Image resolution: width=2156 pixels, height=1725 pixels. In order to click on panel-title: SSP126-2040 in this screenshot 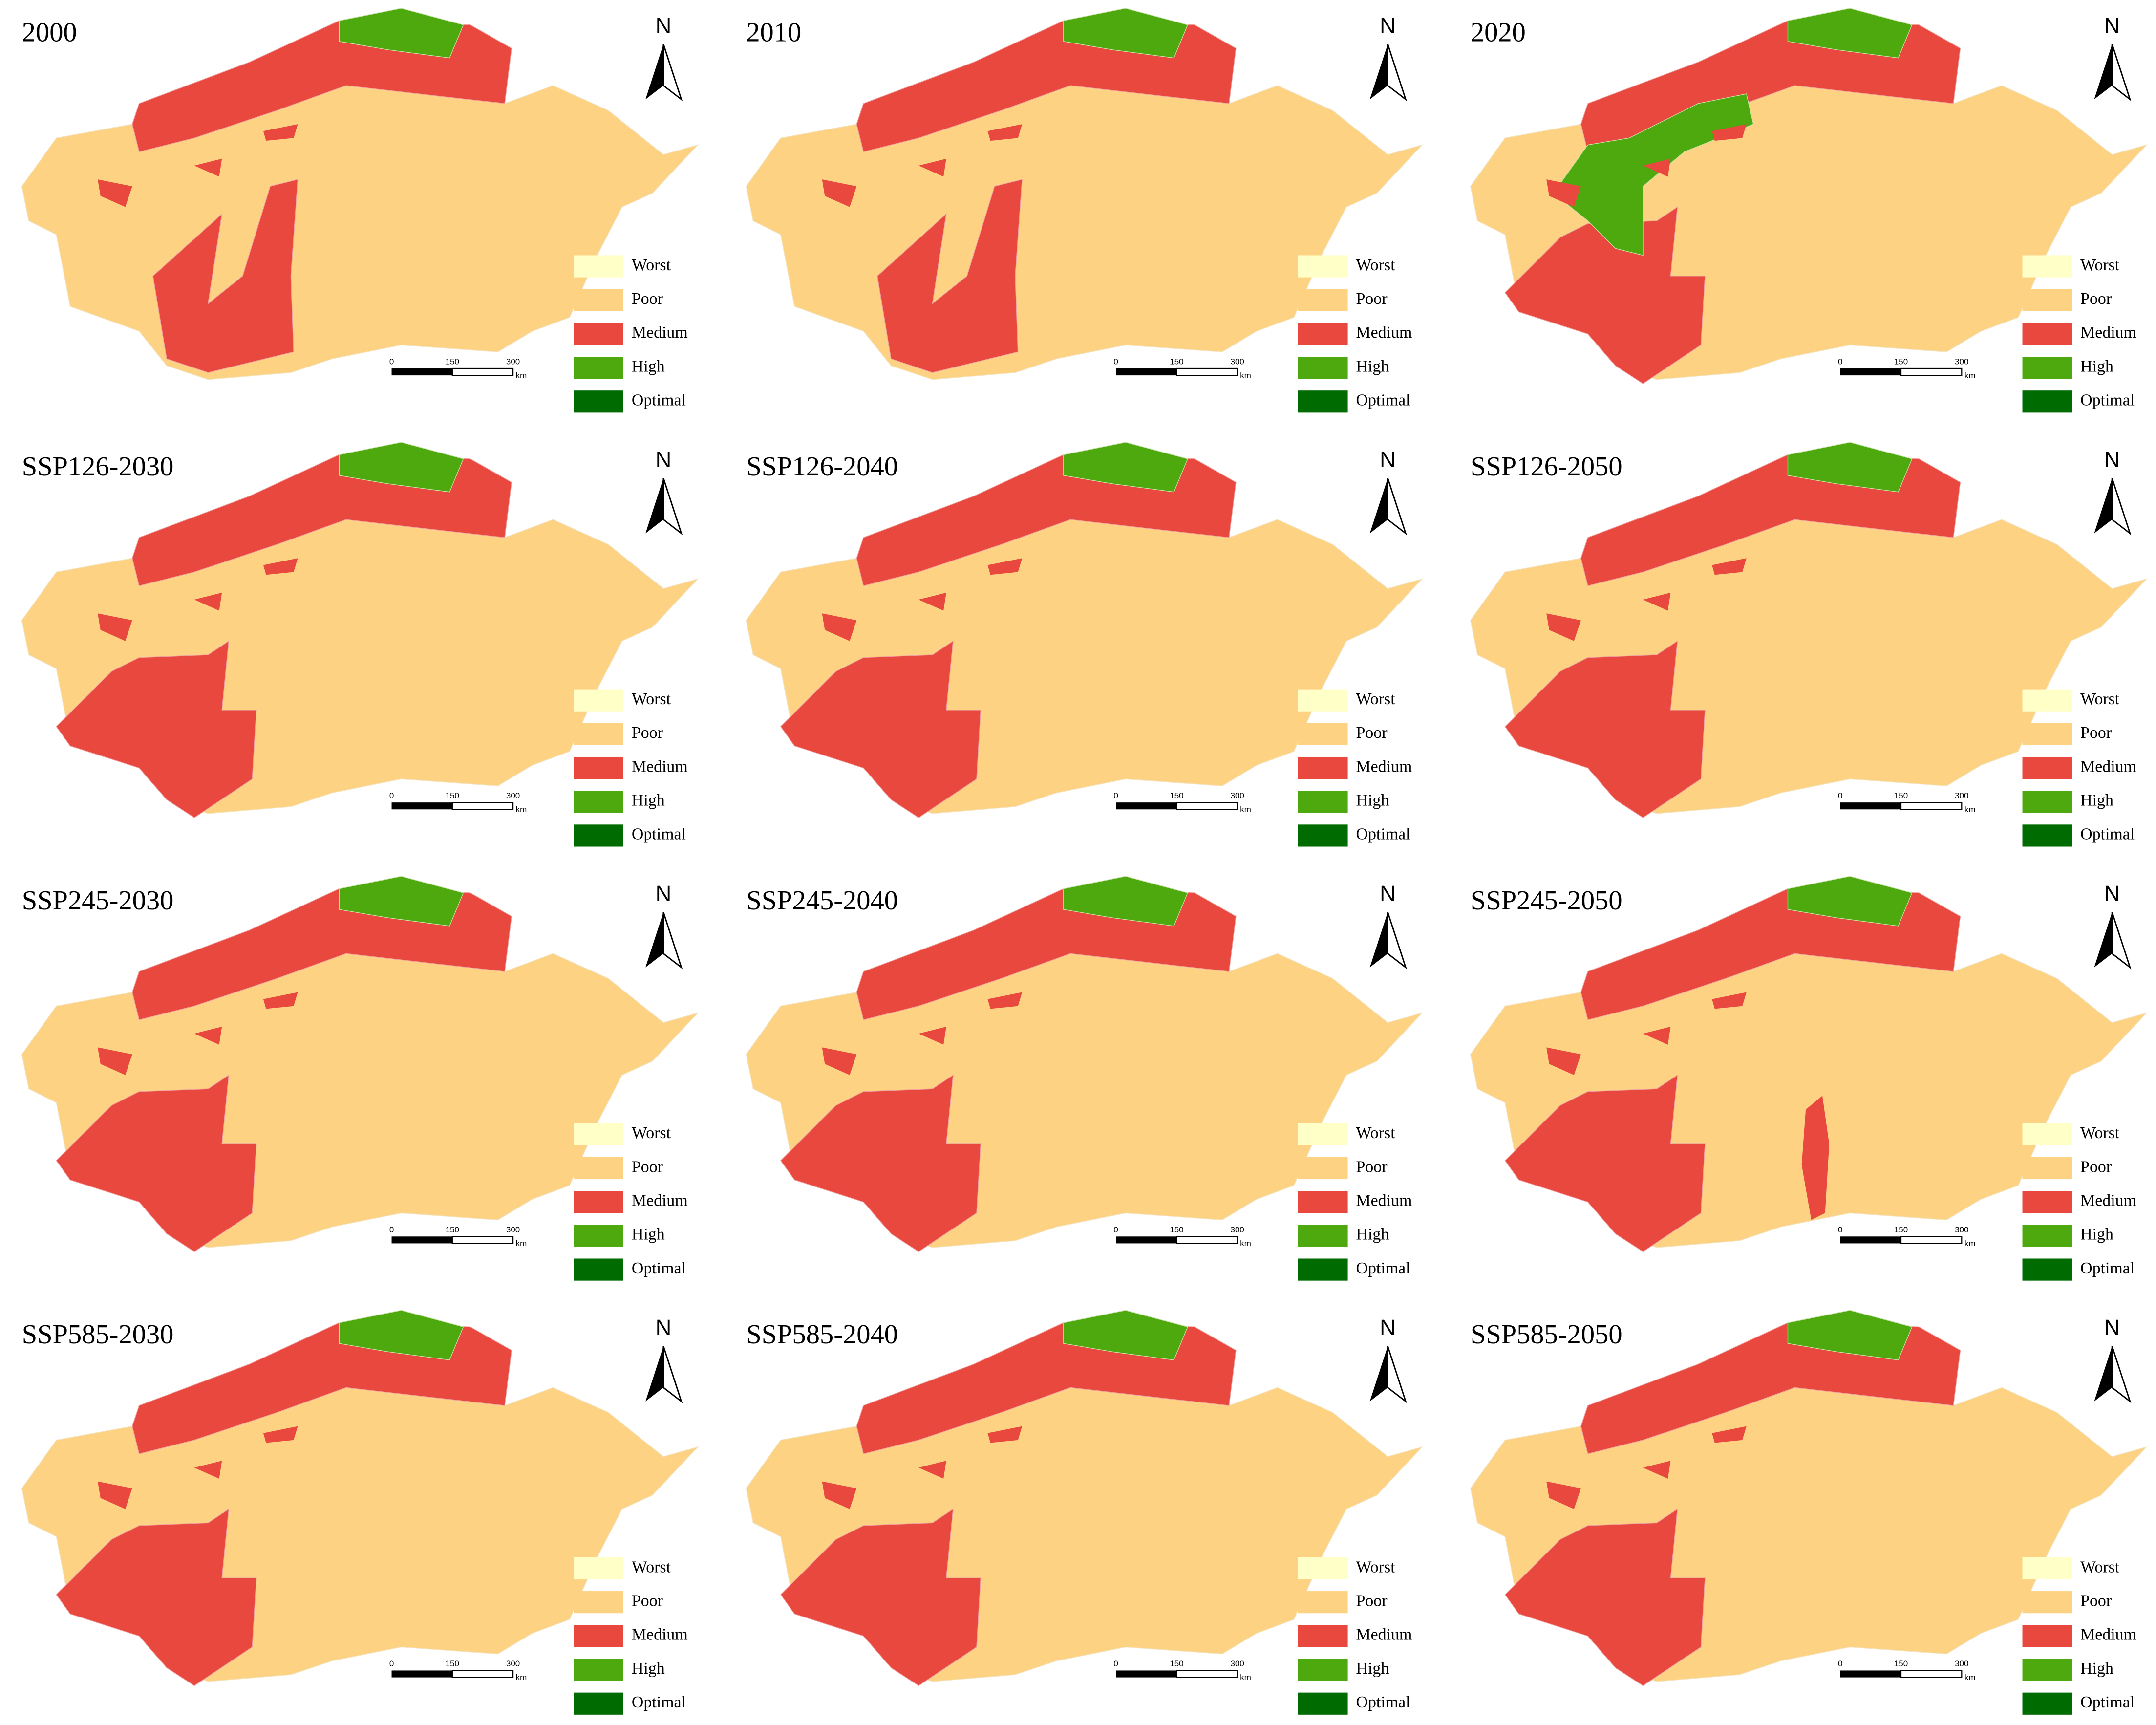, I will do `click(822, 467)`.